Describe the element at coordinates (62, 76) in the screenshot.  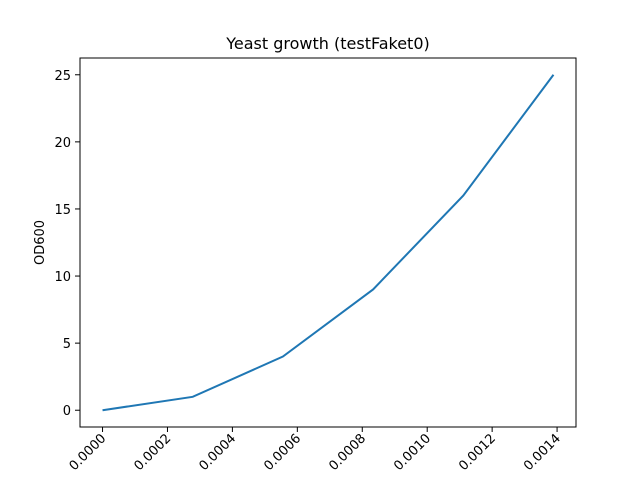
I see `y-tick-label: 25` at that location.